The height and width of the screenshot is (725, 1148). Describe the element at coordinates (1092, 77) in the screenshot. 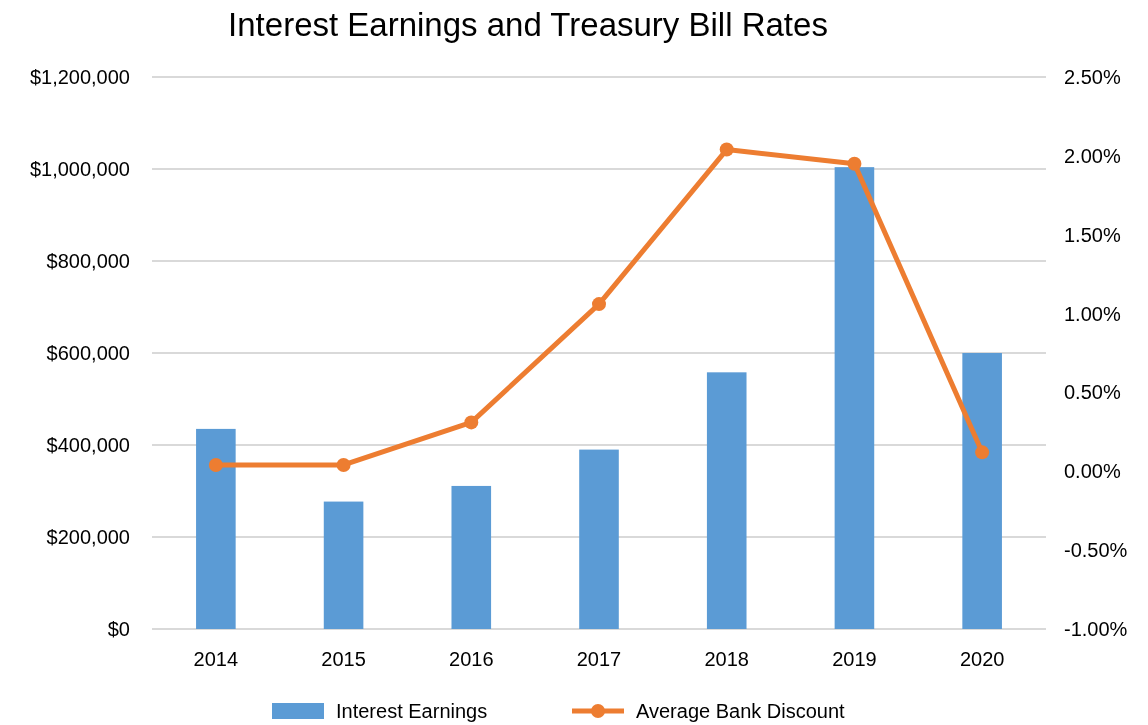

I see `y2-tick-label: 2.50%` at that location.